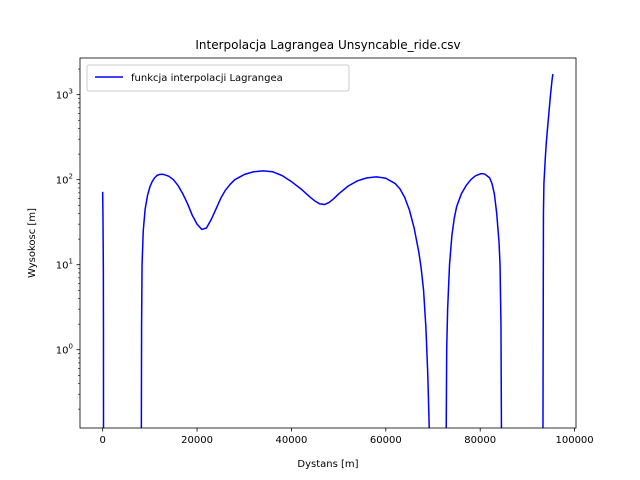 The width and height of the screenshot is (640, 480). What do you see at coordinates (64, 265) in the screenshot?
I see `y-tick-label: 10¹` at bounding box center [64, 265].